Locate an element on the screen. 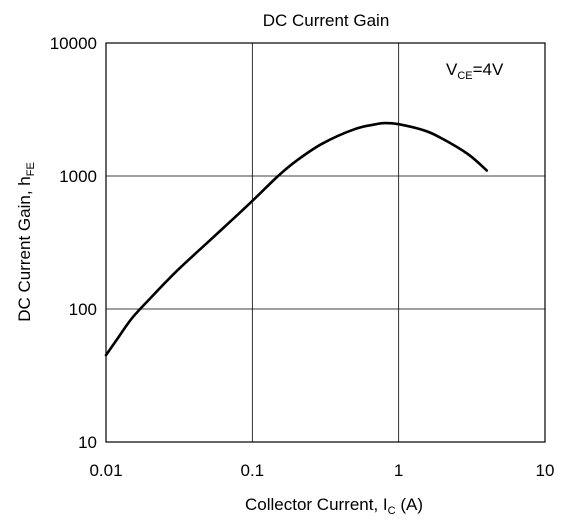 Image resolution: width=564 pixels, height=523 pixels. y-axis-tick-labels: 10 100 1000 10000 is located at coordinates (73, 243).